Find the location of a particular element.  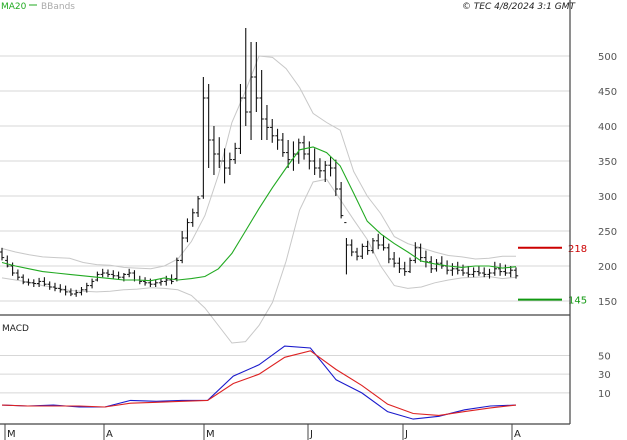

price-y-tick: 200 is located at coordinates (607, 267).